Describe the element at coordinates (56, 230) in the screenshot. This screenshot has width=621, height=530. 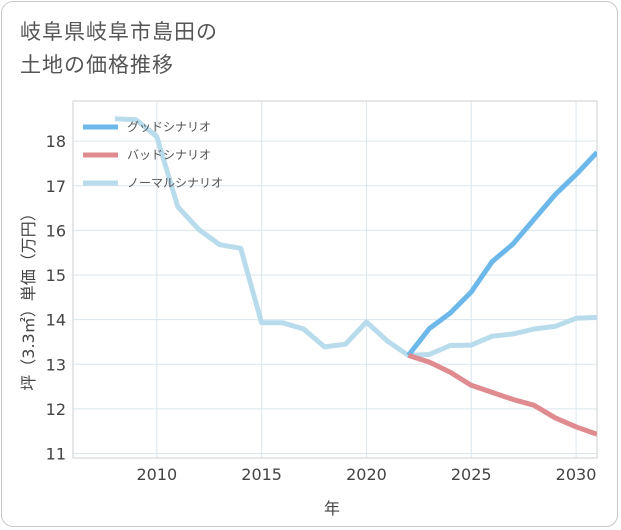
I see `y-tick-label: 16` at that location.